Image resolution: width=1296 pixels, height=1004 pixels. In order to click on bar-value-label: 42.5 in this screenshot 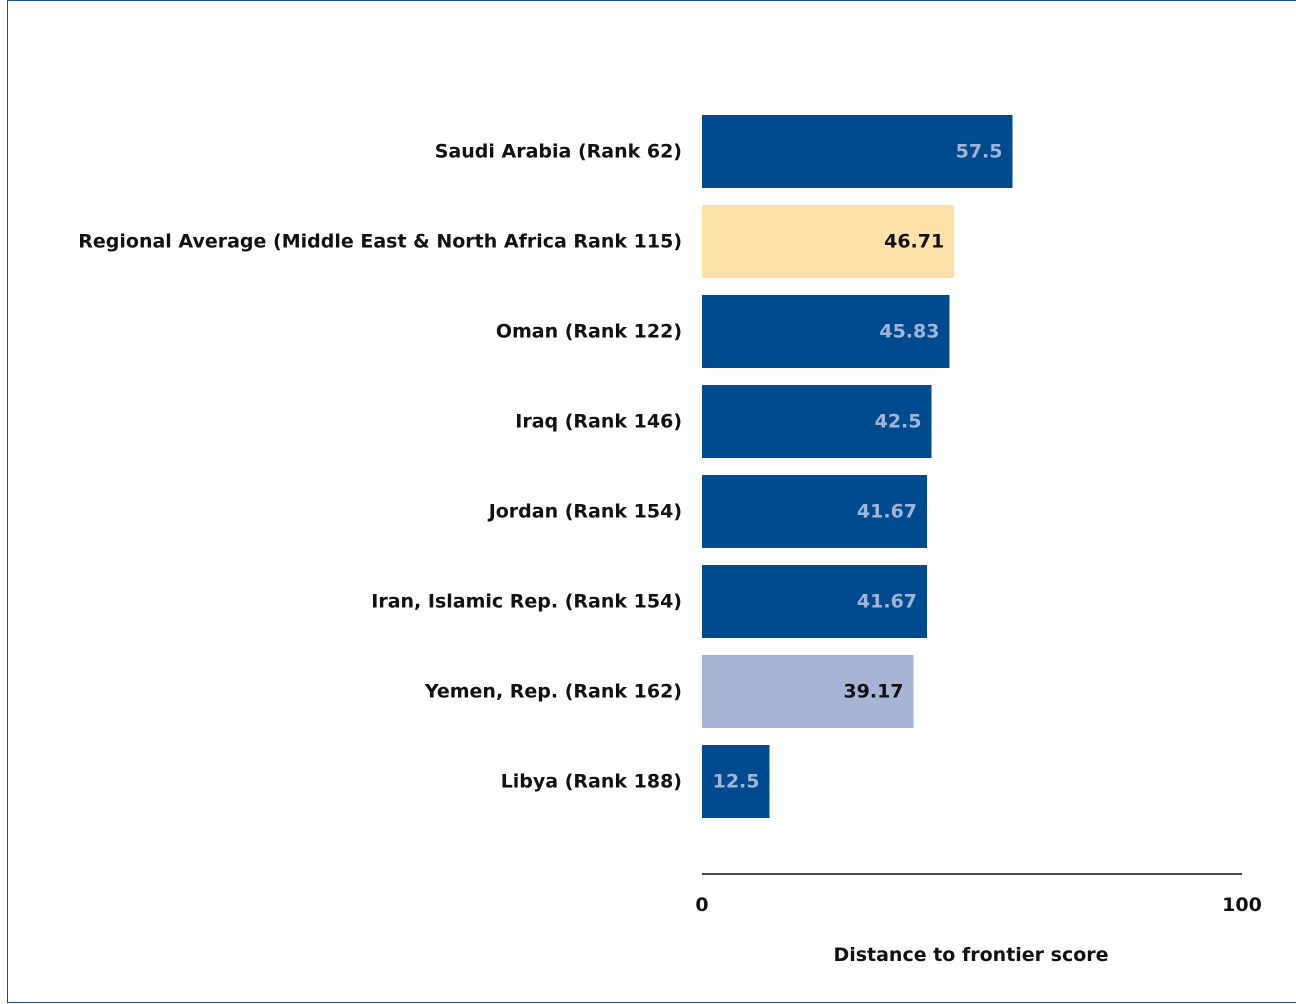, I will do `click(898, 422)`.